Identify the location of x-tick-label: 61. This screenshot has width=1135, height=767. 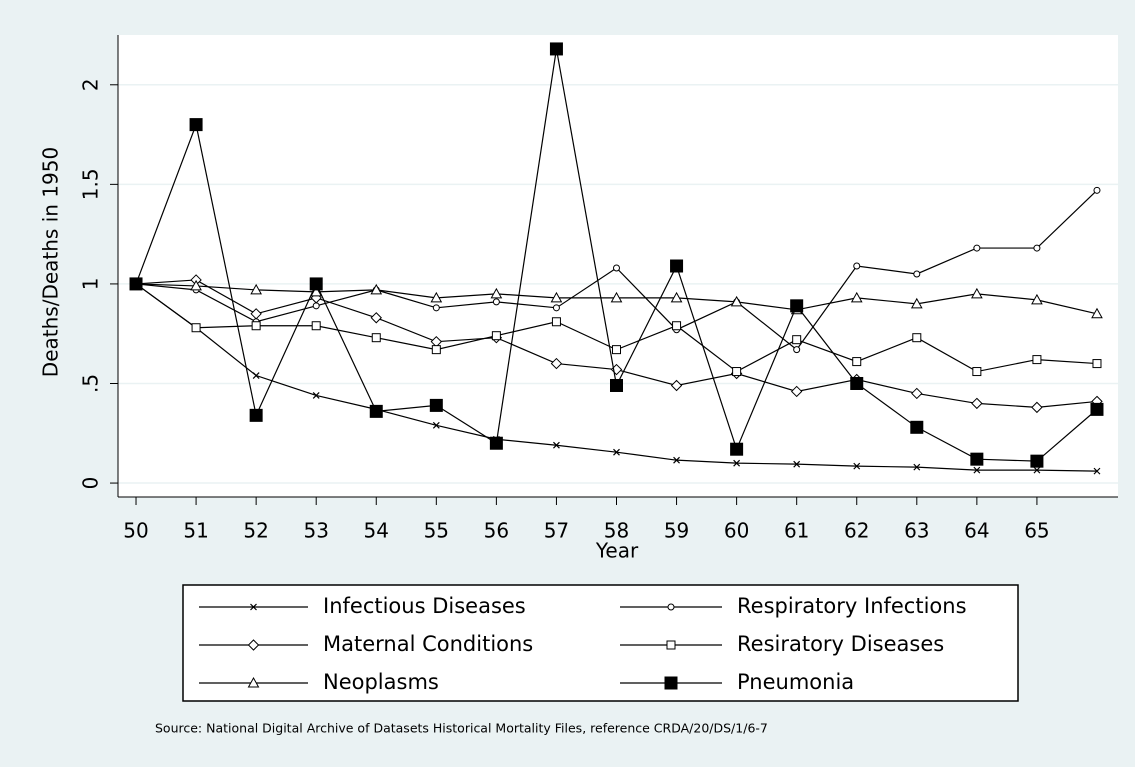
(796, 531).